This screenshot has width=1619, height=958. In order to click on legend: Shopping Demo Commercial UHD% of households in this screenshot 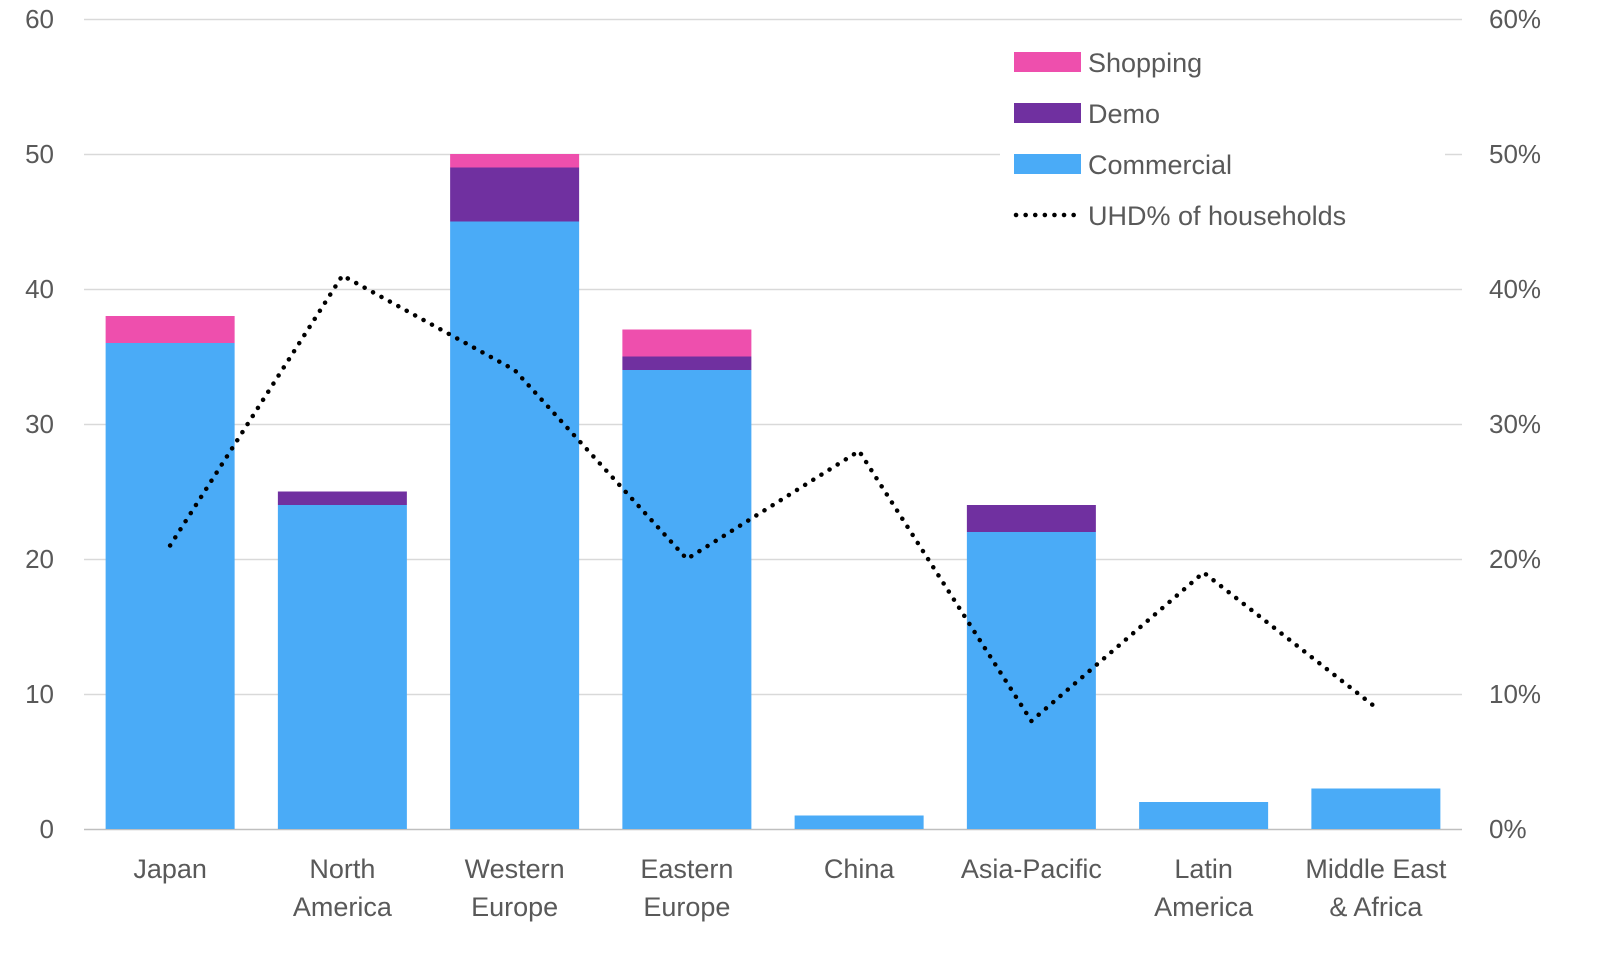, I will do `click(1222, 140)`.